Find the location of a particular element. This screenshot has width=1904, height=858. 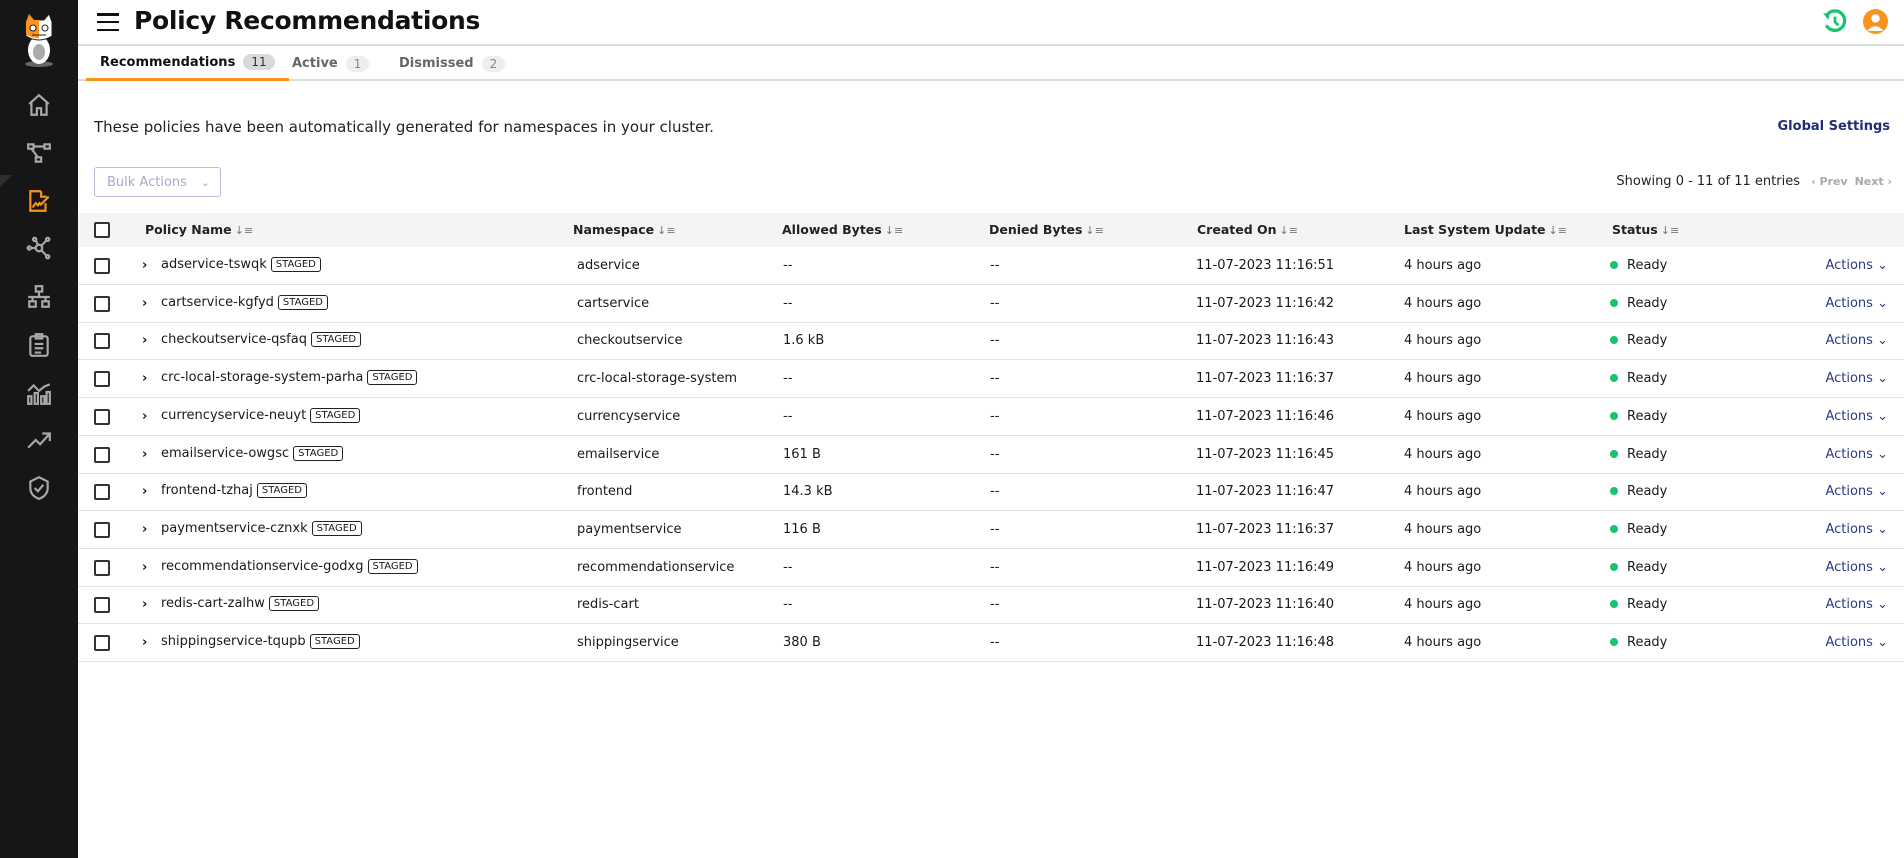

allowed-bytes-cell: 380 B is located at coordinates (802, 642).